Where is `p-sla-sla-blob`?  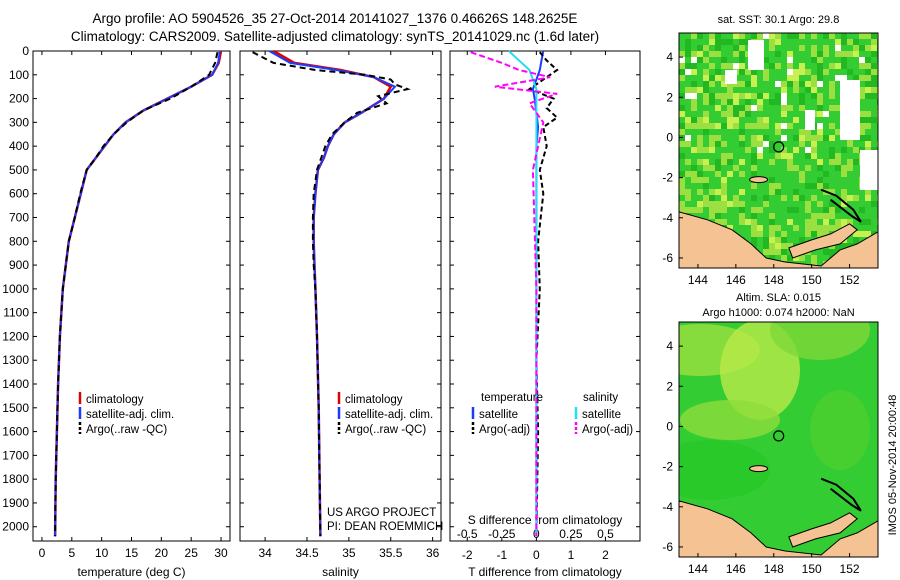
p-sla-sla-blob is located at coordinates (724, 470).